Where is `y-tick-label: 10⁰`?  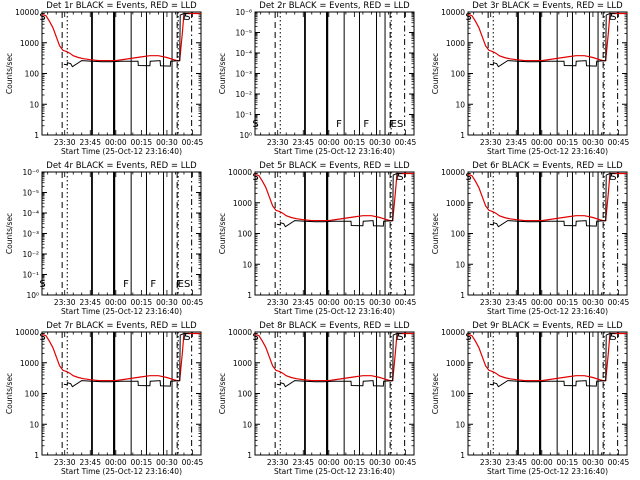
y-tick-label: 10⁰ is located at coordinates (245, 135).